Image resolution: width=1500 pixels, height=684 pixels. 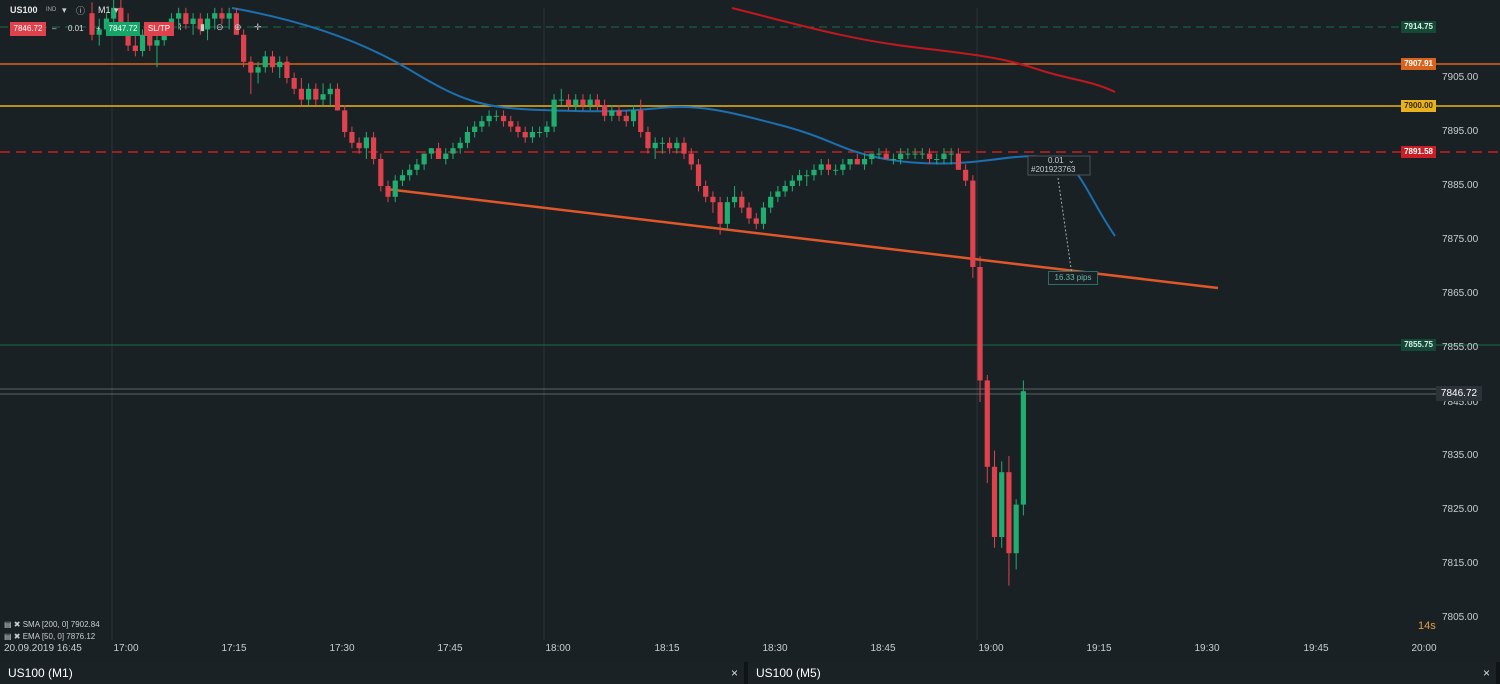 I want to click on legend-sma-text: SMA [200, 0] 7902.84, so click(x=61, y=624).